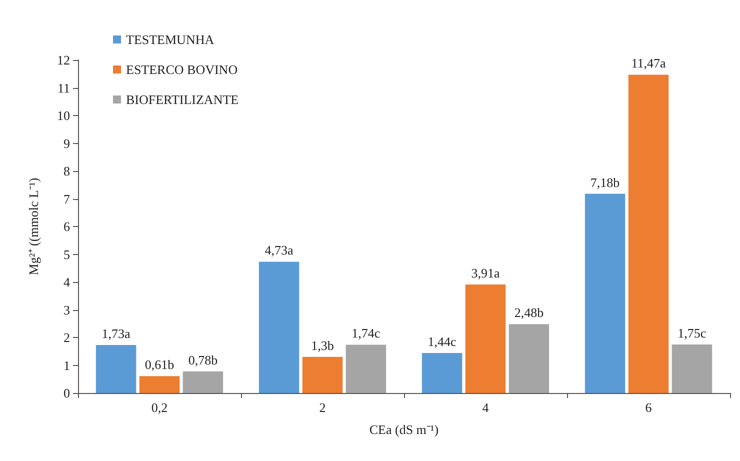 Image resolution: width=740 pixels, height=461 pixels. Describe the element at coordinates (605, 182) in the screenshot. I see `data-label: 7,18b` at that location.